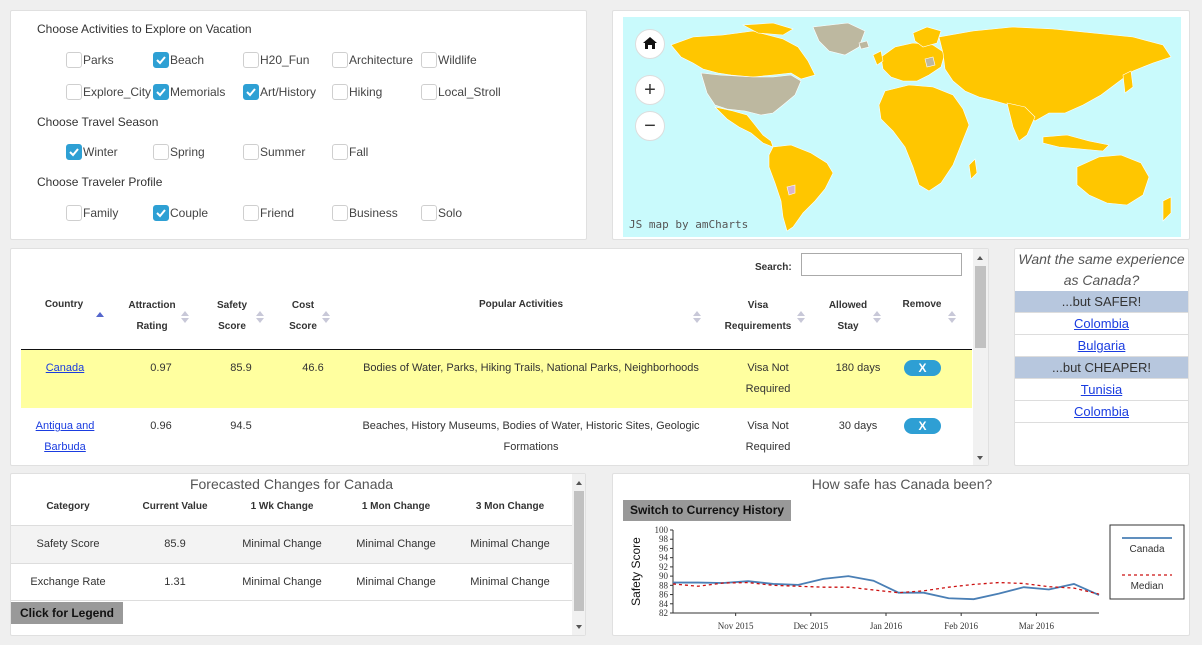 The height and width of the screenshot is (645, 1202). Describe the element at coordinates (90, 60) in the screenshot. I see `activities-checkbox-parks: Parks` at that location.